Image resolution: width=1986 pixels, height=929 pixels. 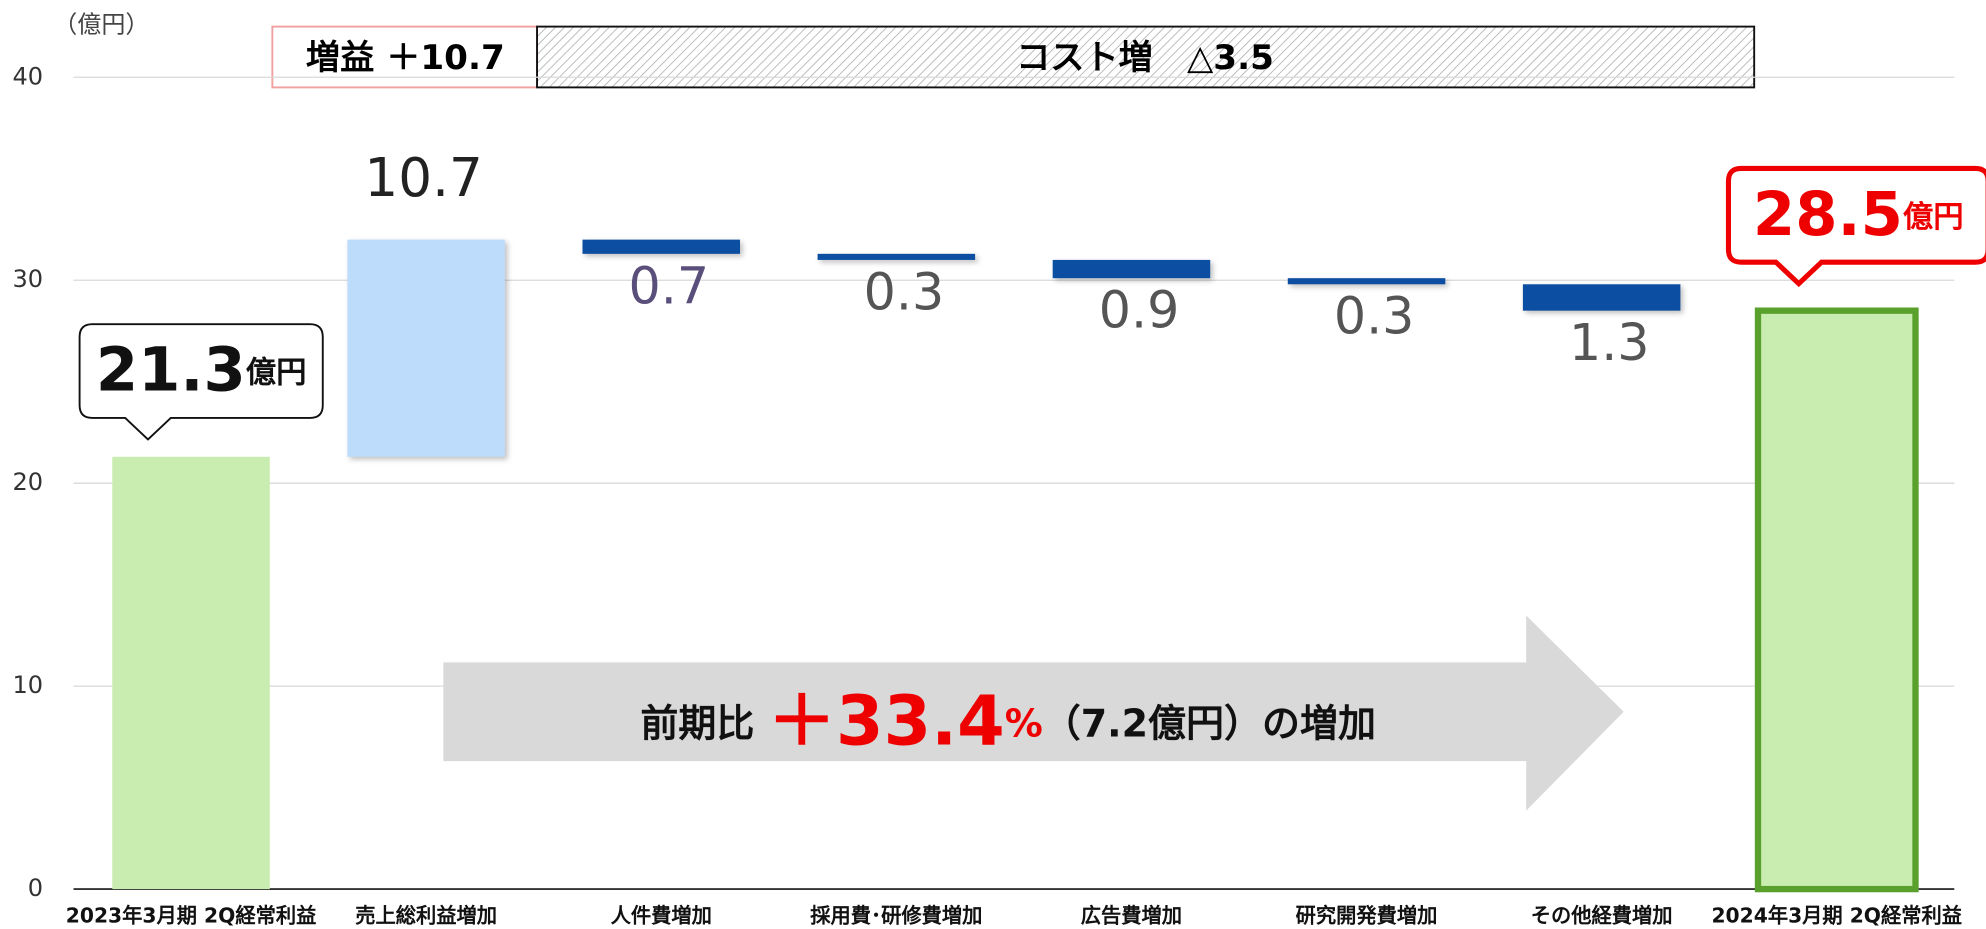 I want to click on value-label: 0.7, so click(x=669, y=285).